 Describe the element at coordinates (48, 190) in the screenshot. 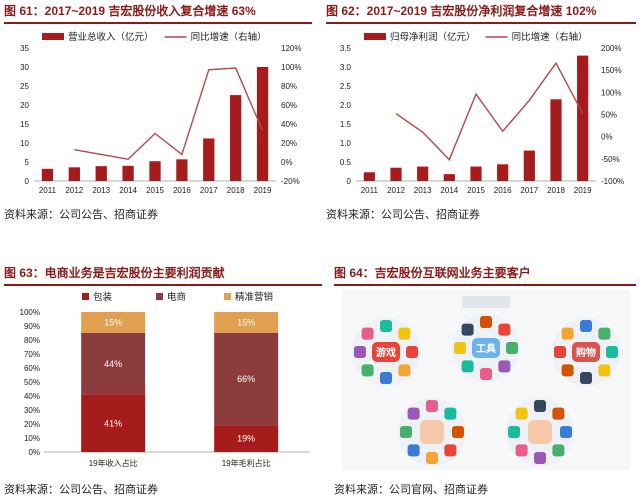

I see `x-tick-label: 2011` at that location.